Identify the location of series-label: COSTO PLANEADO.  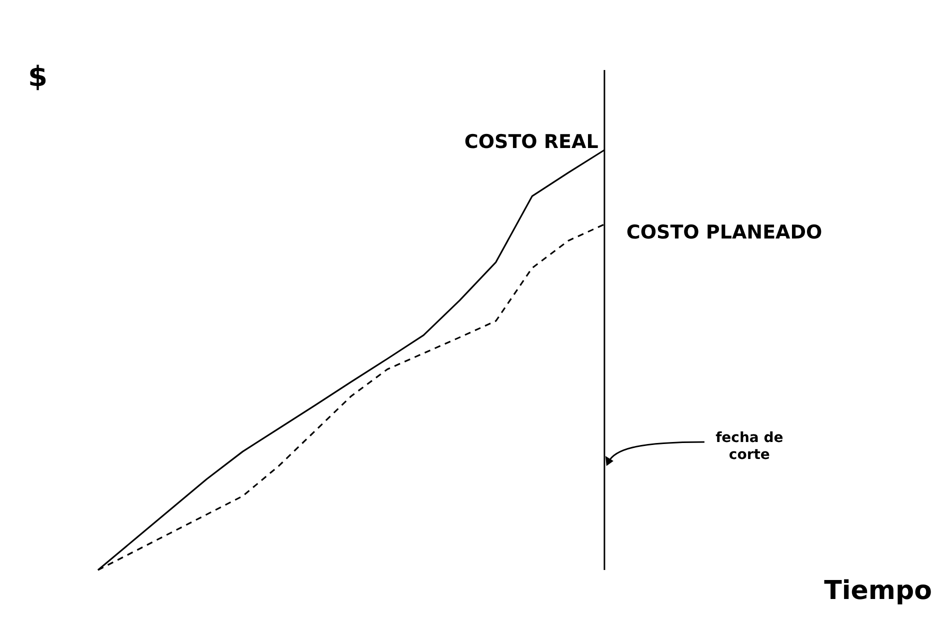
(724, 232).